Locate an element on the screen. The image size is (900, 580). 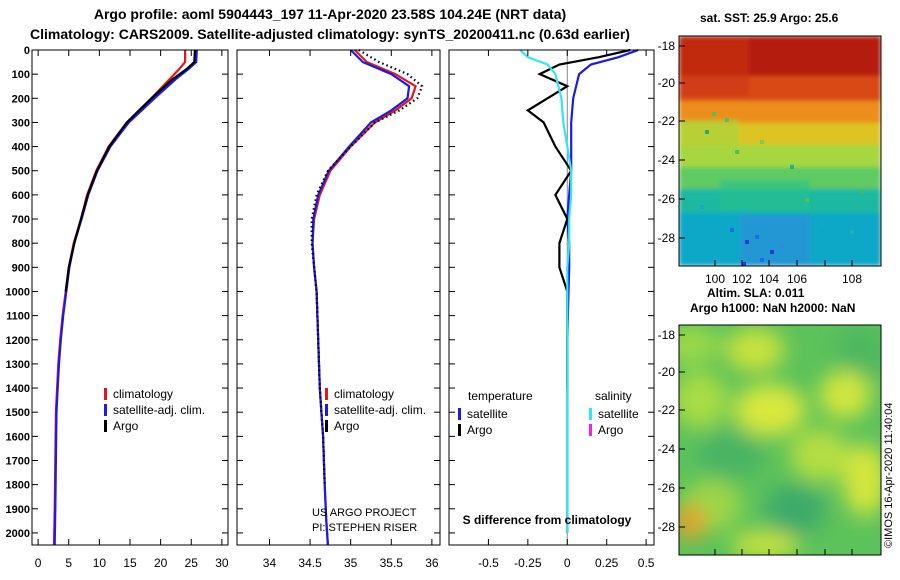
sst-map: -18 -20 -22 -24 -26 -28 100 102 104 106 108 is located at coordinates (770, 160).